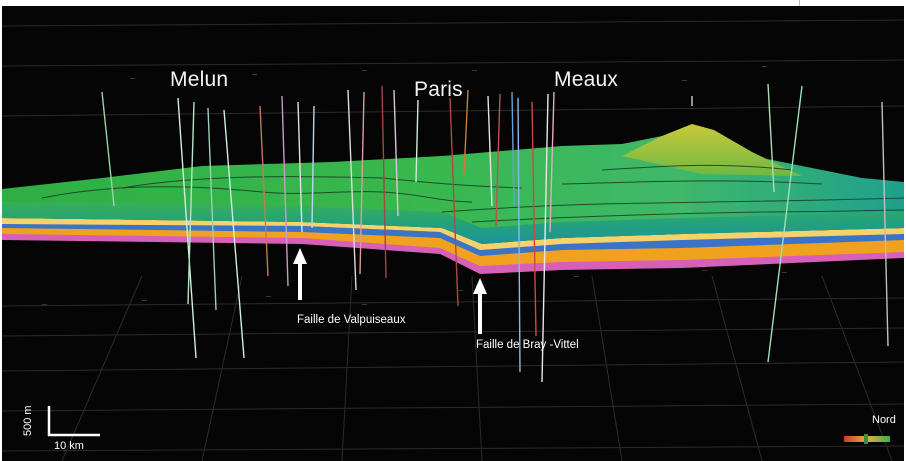 The image size is (906, 461). I want to click on city-label-paris: Paris, so click(438, 89).